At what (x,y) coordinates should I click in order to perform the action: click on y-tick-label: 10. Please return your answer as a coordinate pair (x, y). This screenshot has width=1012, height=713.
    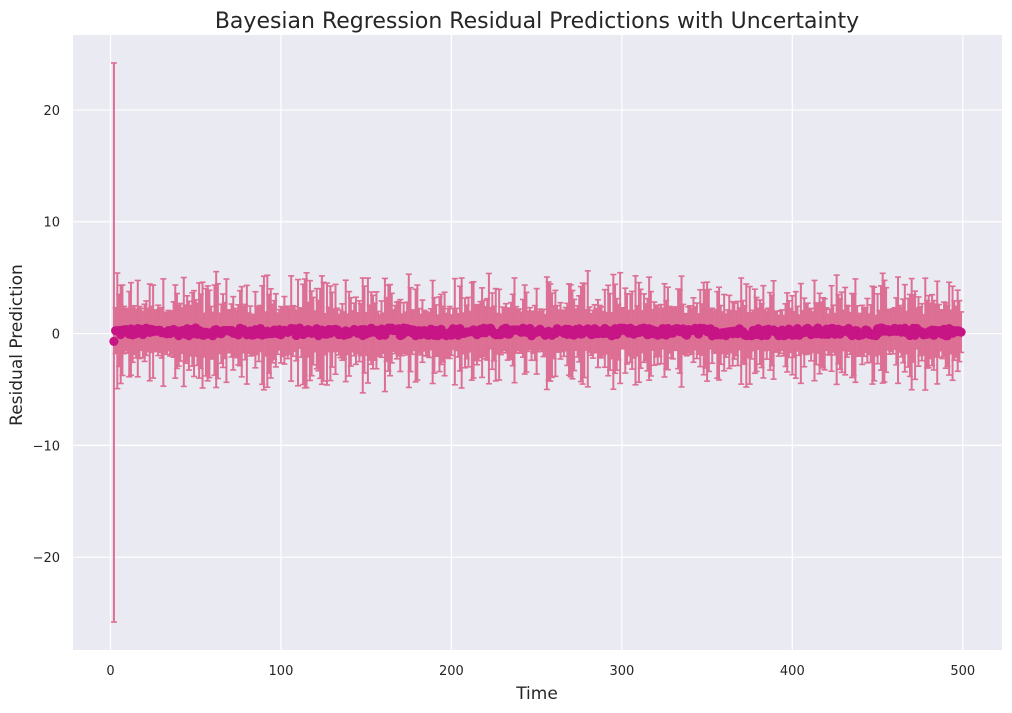
    Looking at the image, I should click on (51, 223).